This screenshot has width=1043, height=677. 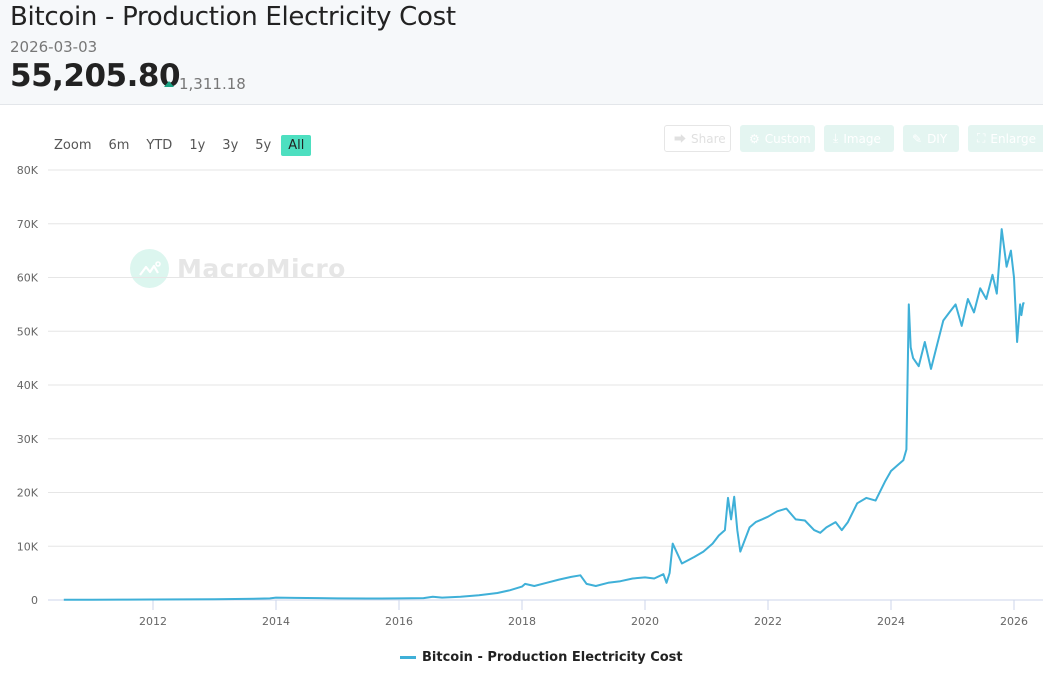 What do you see at coordinates (836, 138) in the screenshot?
I see `download-icon: ⤓` at bounding box center [836, 138].